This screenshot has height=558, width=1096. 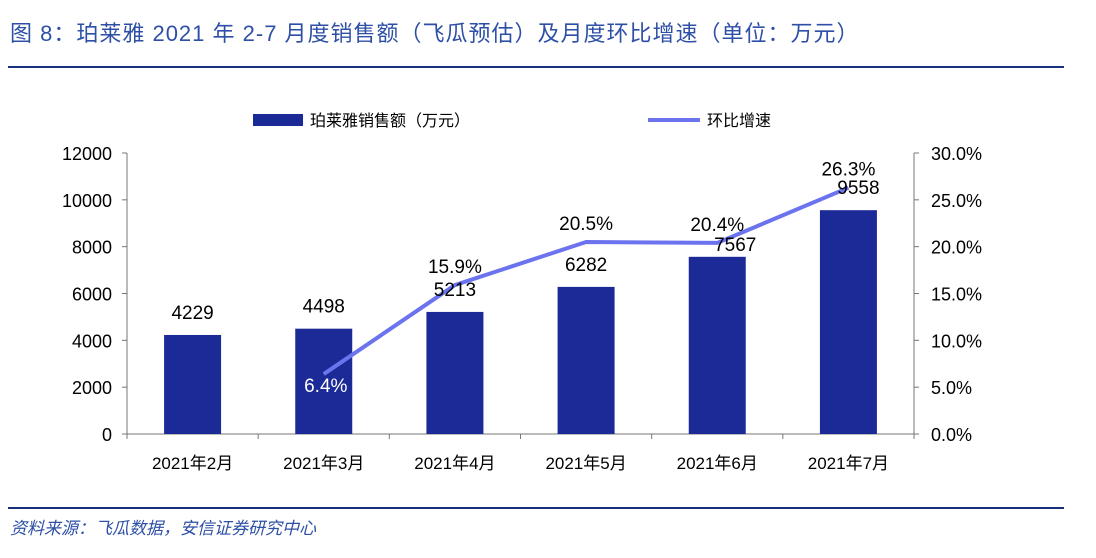 I want to click on right-tick-label: 5.0%, so click(x=951, y=388).